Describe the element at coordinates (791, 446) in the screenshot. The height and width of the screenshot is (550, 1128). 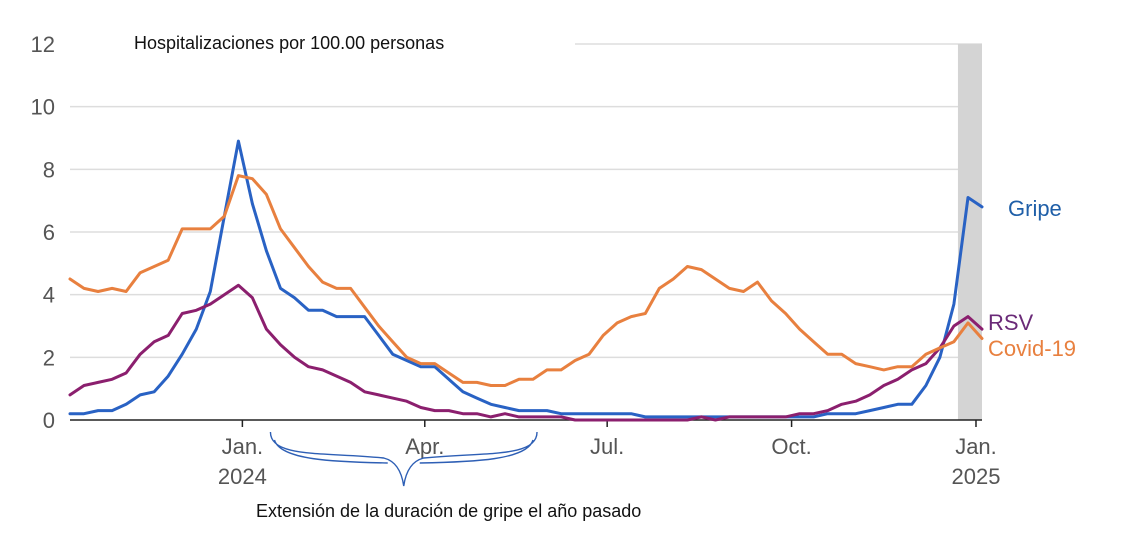
I see `x-tick-label: Oct.` at that location.